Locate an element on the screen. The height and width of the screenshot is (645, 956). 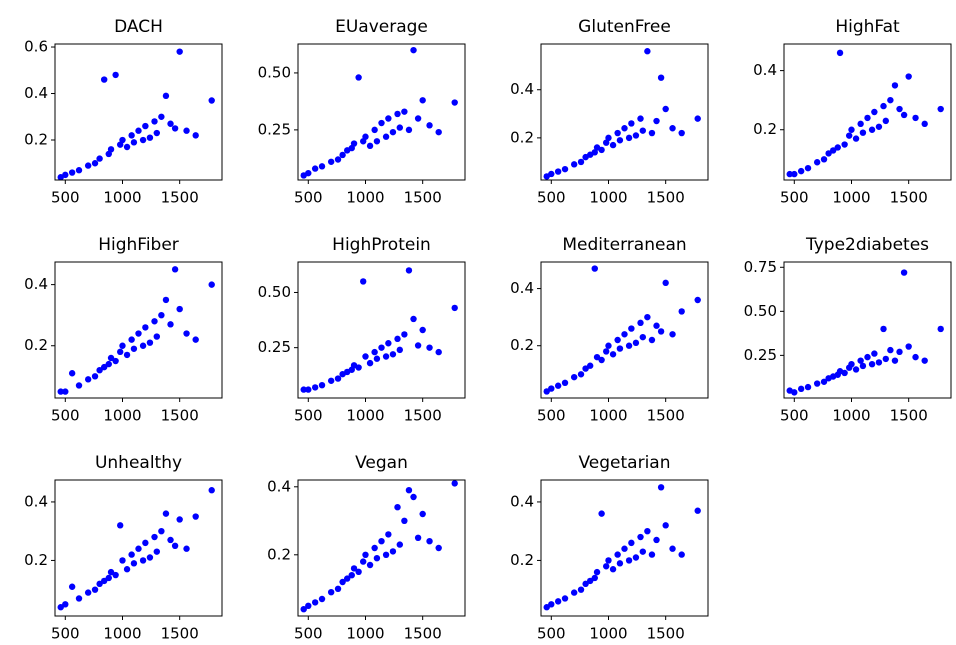
chart-title: GlutenFree is located at coordinates (624, 27).